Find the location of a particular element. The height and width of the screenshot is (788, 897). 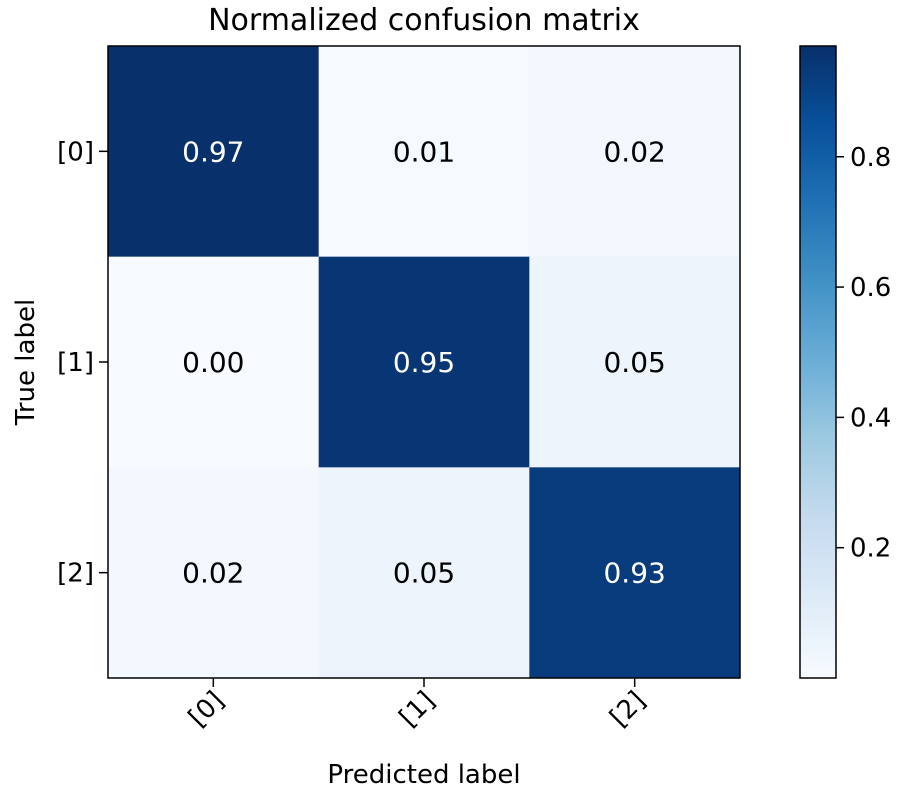

colorbar-tick-label: 0.2 is located at coordinates (870, 549).